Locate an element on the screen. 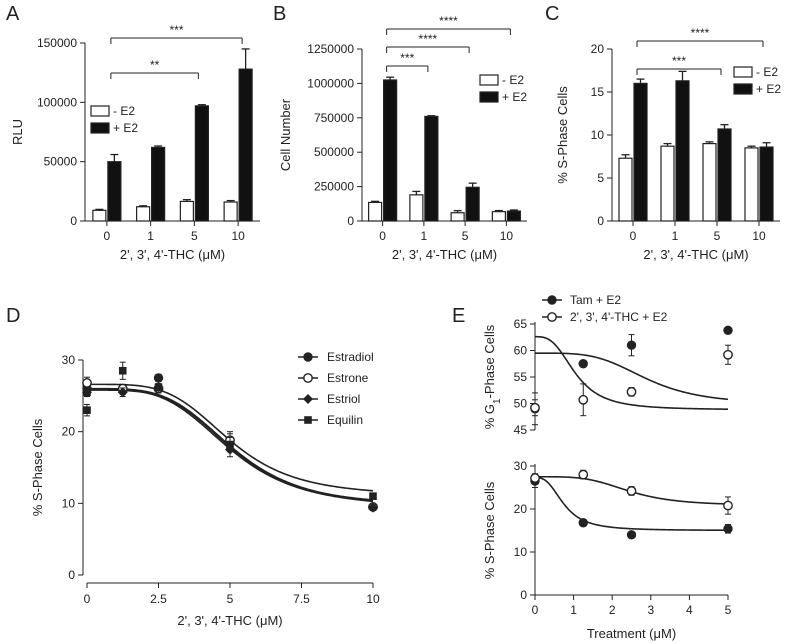 This screenshot has height=643, width=787. fit-curve is located at coordinates (631, 504).